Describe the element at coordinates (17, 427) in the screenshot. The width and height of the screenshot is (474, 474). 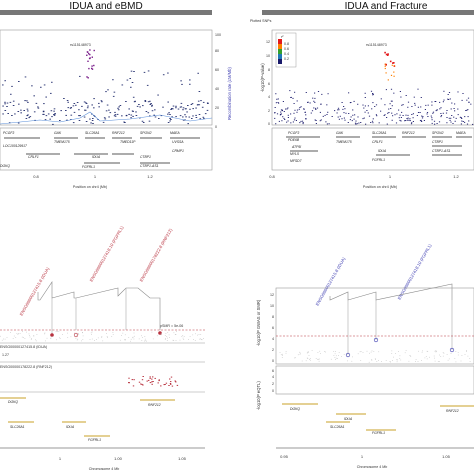
I see `gene-label: SLC26A1` at that location.